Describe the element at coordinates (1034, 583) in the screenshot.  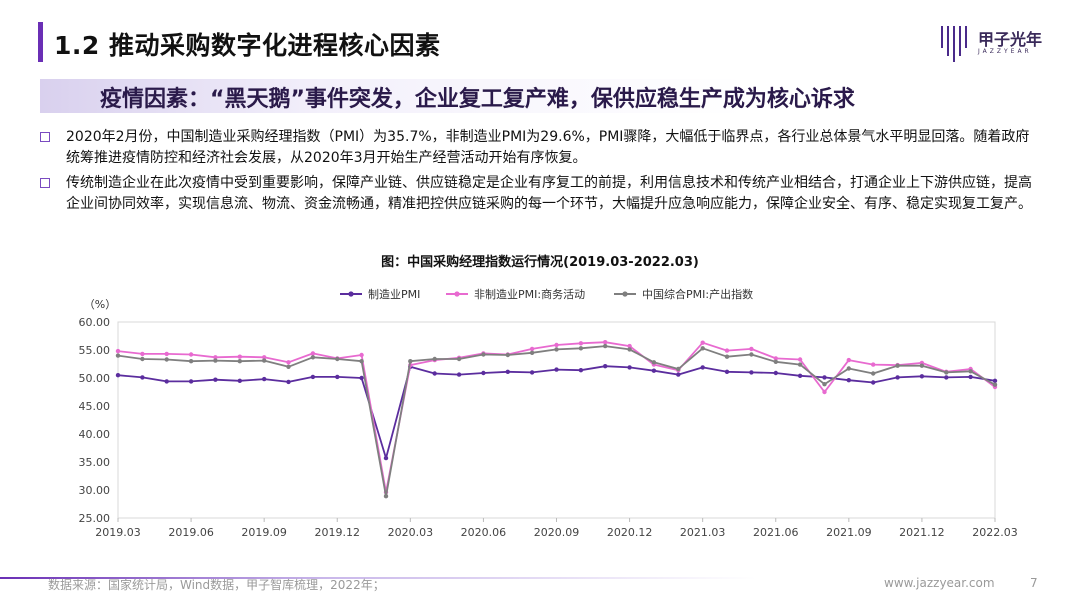
I see `page-number: 7` at that location.